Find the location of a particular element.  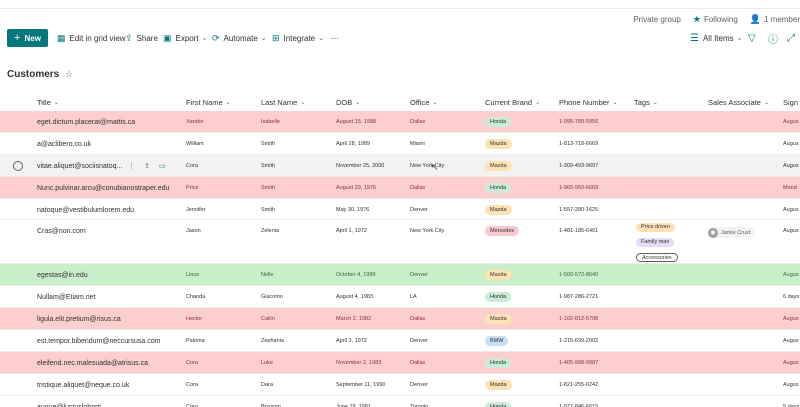

cell-text: 1-813-718-6669 is located at coordinates (579, 144).